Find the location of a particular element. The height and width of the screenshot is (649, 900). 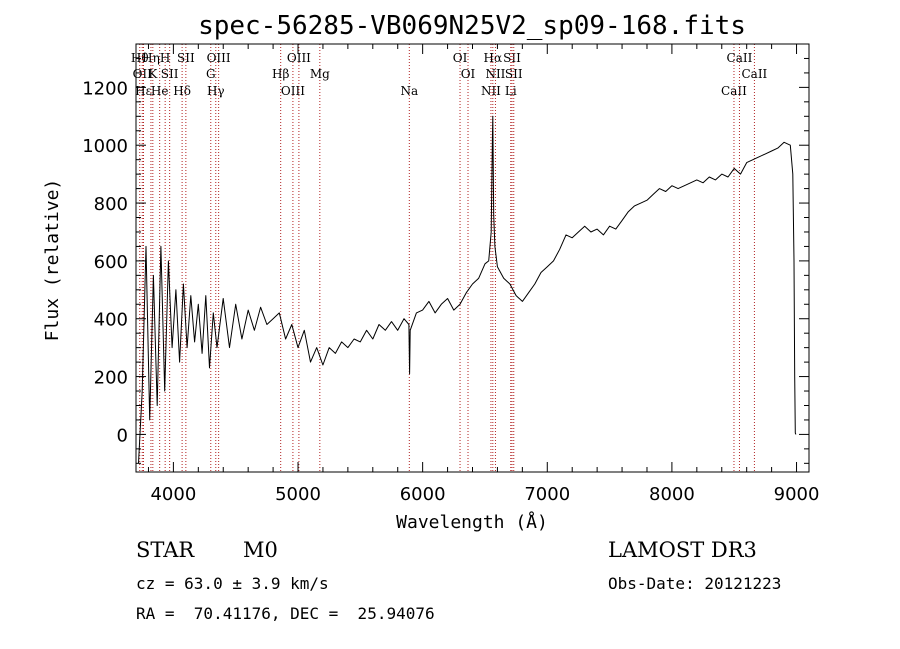

x-axis-label: Wavelength (Å) is located at coordinates (472, 522).